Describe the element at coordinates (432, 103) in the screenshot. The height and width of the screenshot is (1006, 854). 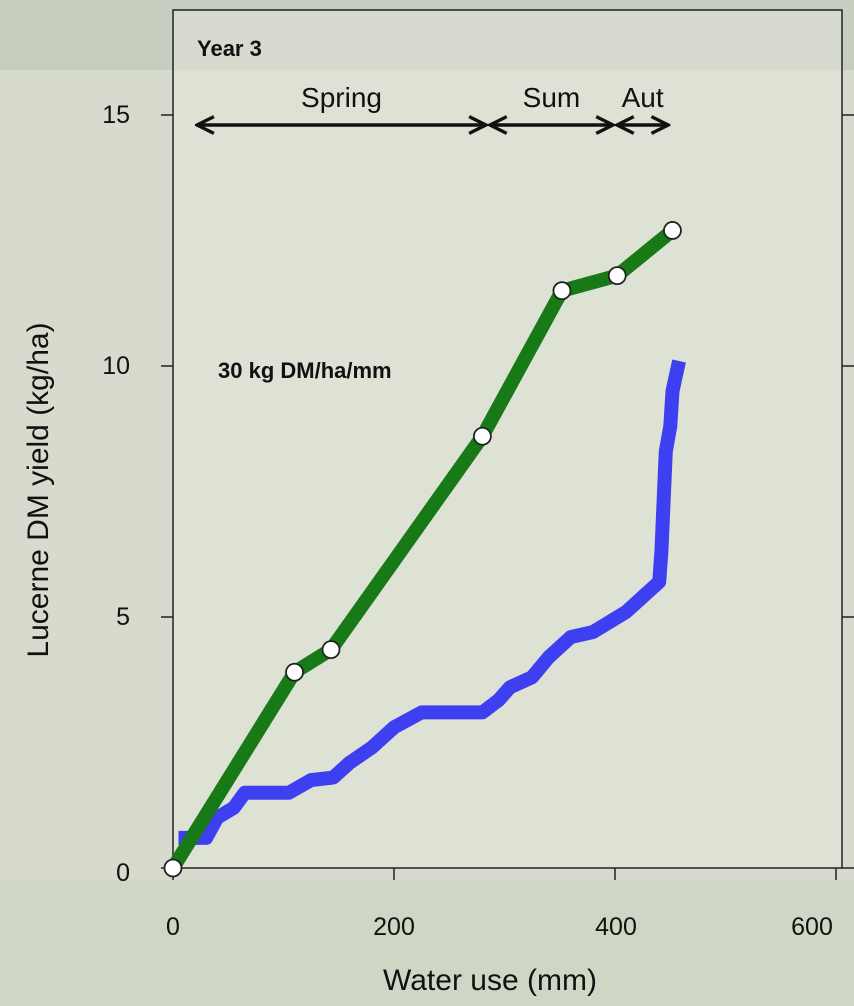
I see `season-arrows: Spring Sum Aut` at that location.